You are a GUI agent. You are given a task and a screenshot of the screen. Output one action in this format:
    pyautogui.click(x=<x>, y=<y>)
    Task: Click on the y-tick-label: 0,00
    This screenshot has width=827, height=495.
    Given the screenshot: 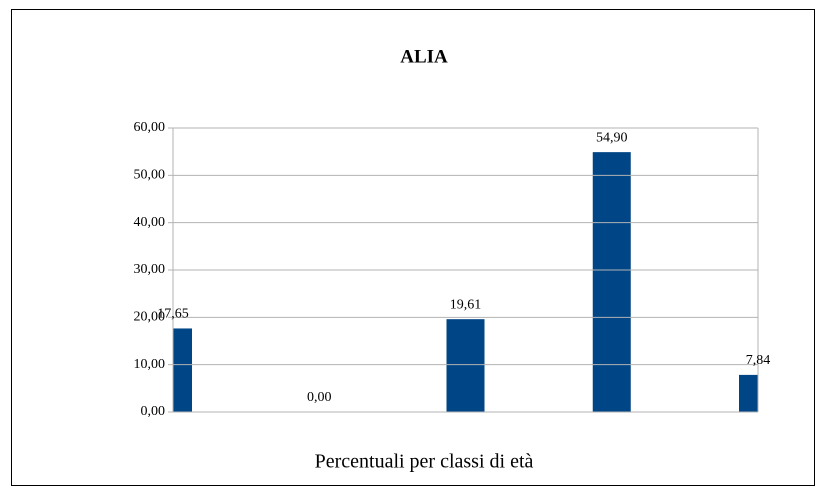 What is the action you would take?
    pyautogui.click(x=153, y=411)
    